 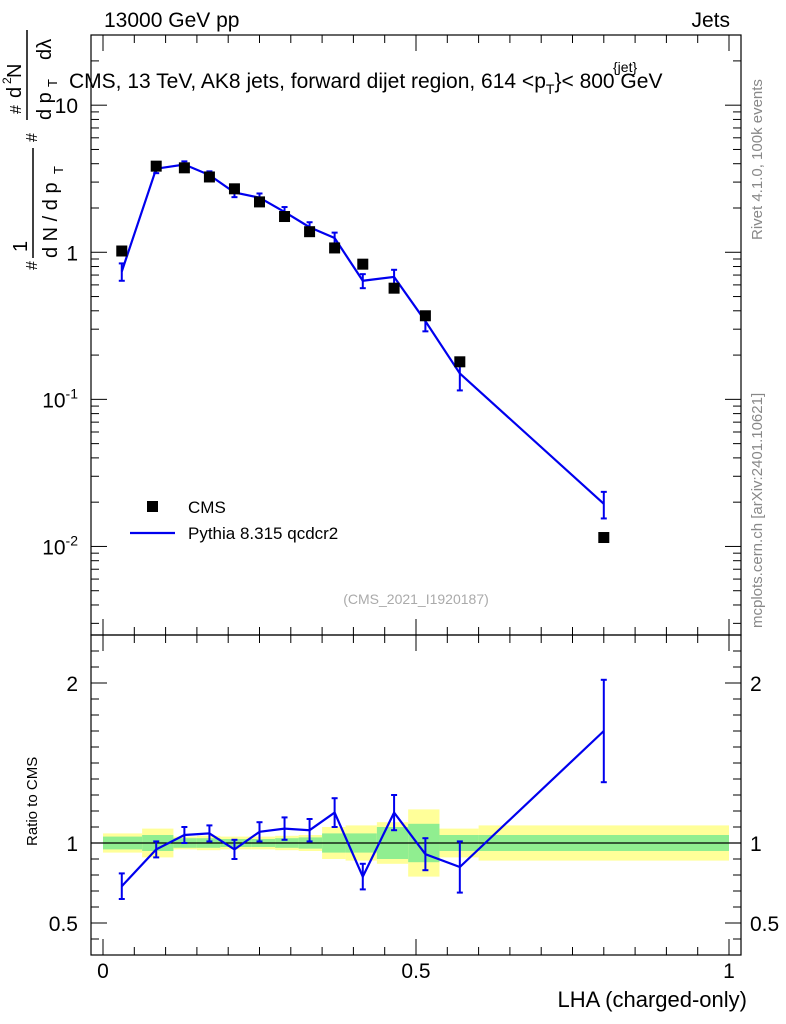 What do you see at coordinates (15, 92) in the screenshot?
I see `svg-text: d` at bounding box center [15, 92].